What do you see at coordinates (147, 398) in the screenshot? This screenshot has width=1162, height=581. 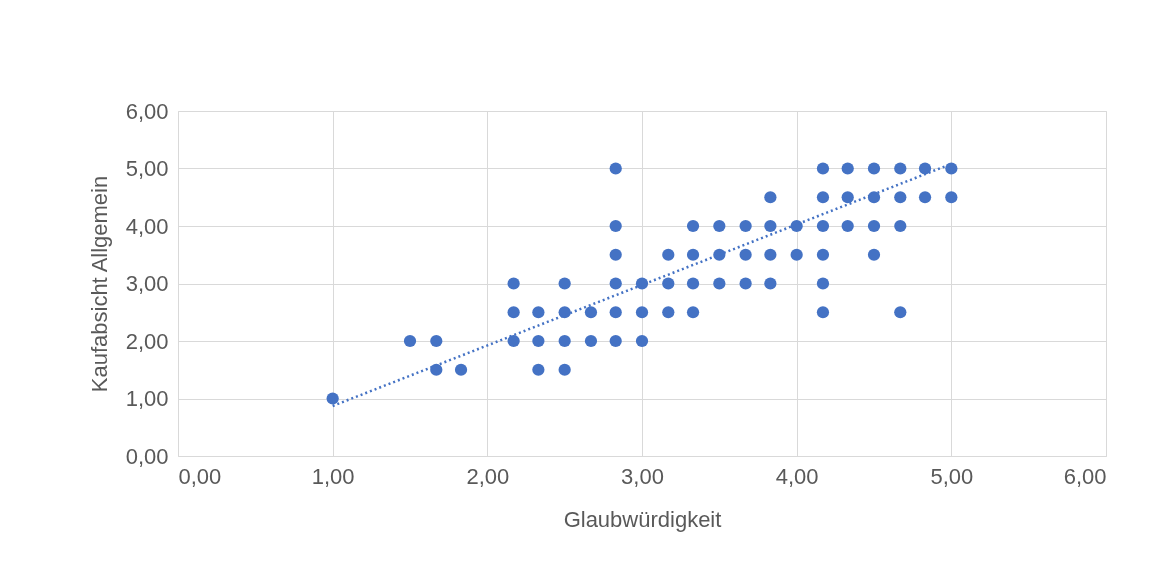 I see `y-tick-label: 1,00` at bounding box center [147, 398].